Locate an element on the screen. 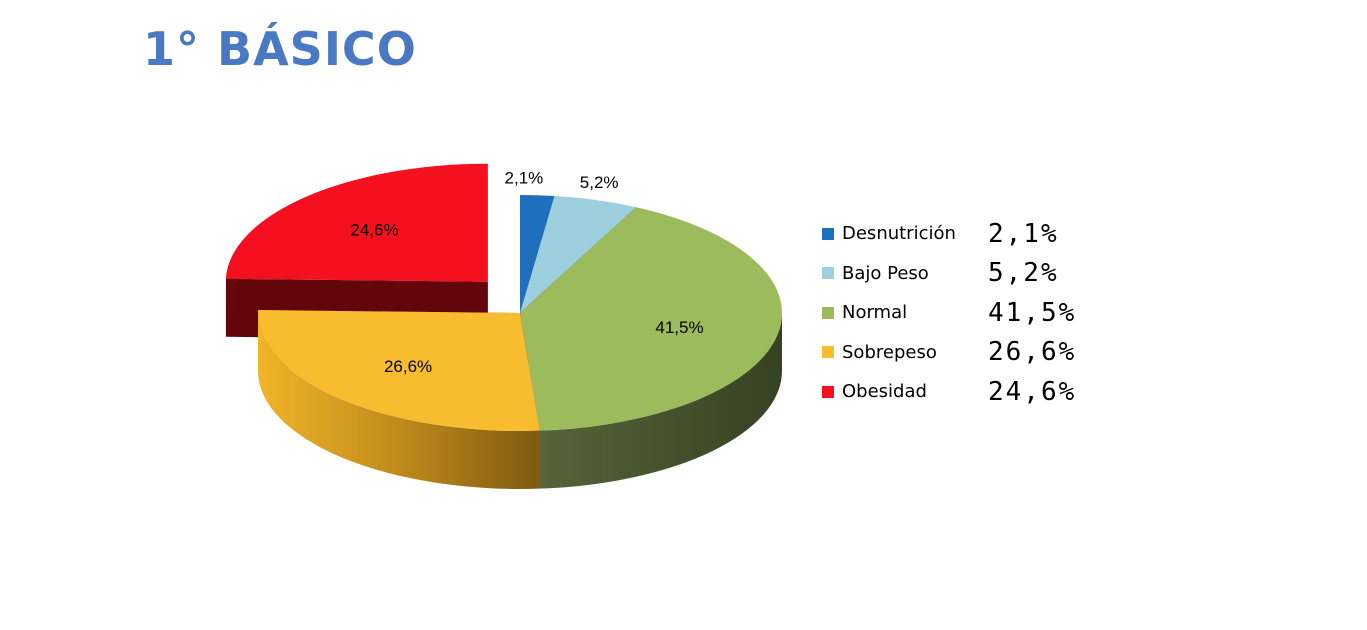 The height and width of the screenshot is (630, 1367). slice-normal is located at coordinates (651, 348).